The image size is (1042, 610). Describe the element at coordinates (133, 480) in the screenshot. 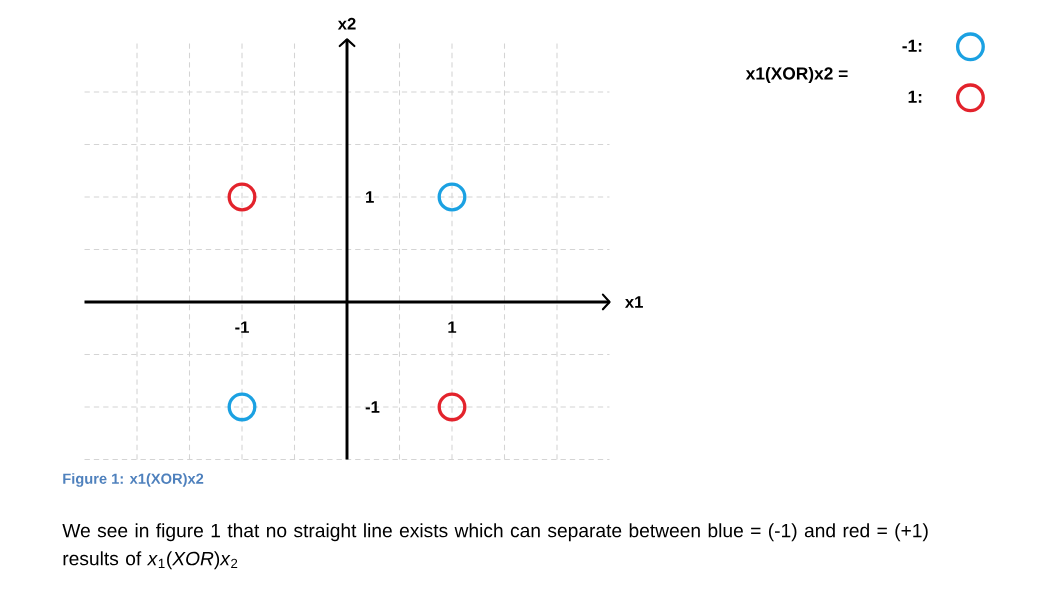

I see `caption: Figure 1: x1(XOR)x2` at that location.